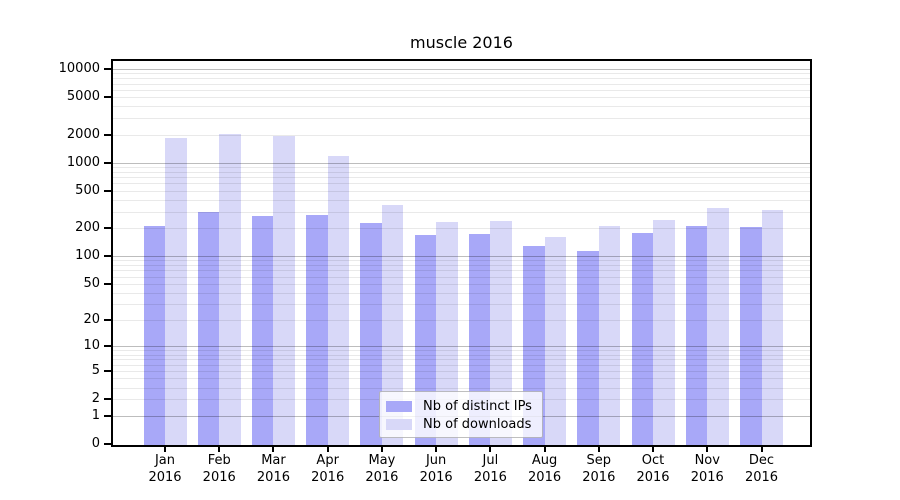 The image size is (900, 500). I want to click on x-tick-label: Mar 2016, so click(273, 469).